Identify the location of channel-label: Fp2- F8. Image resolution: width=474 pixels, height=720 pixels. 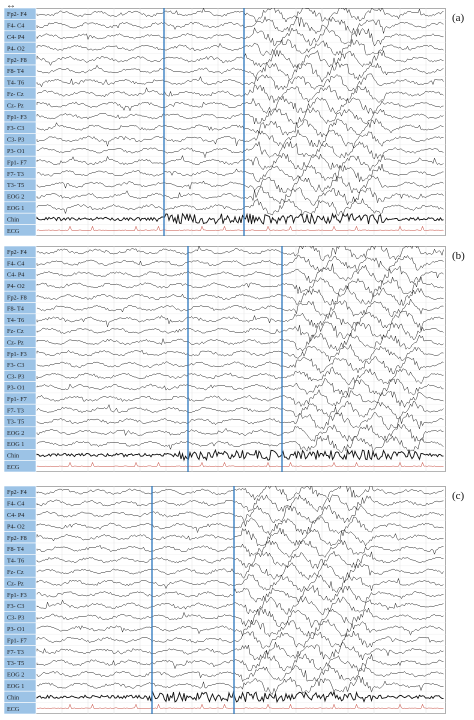
(17, 60).